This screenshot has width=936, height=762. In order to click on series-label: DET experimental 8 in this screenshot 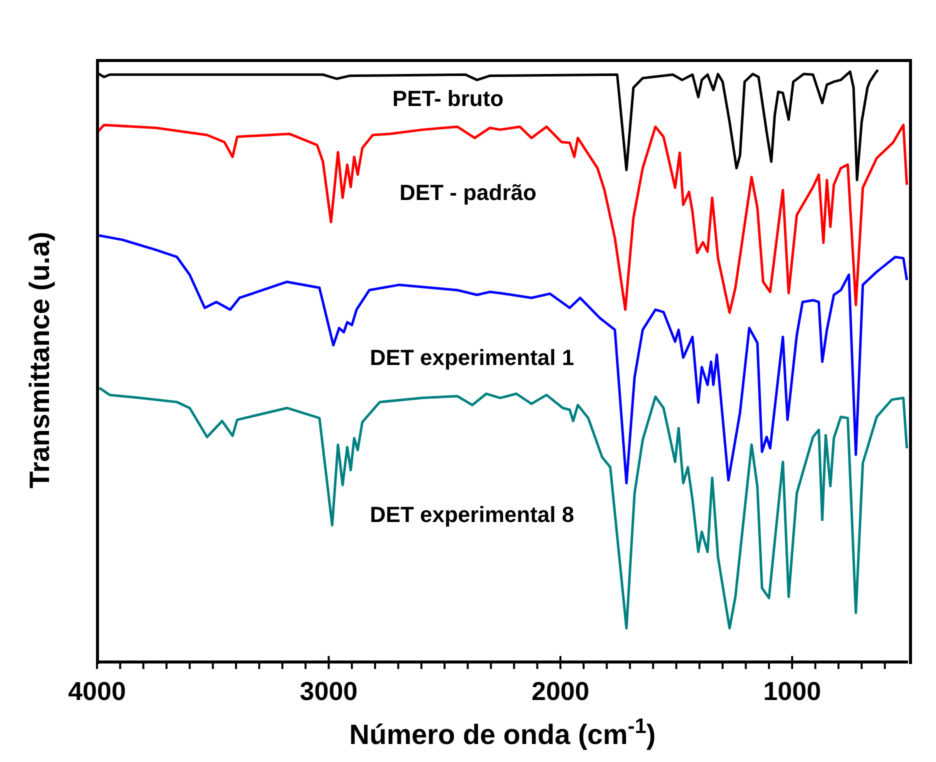, I will do `click(472, 515)`.